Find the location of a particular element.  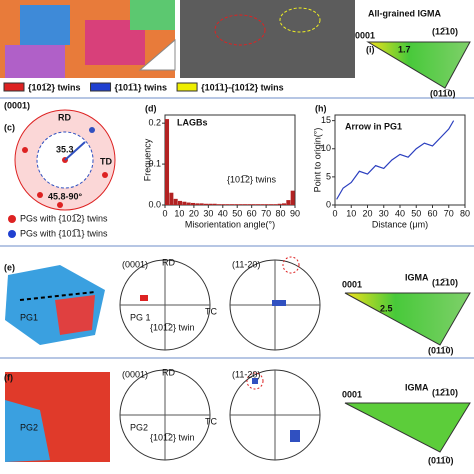

x-axis-label: Distance (μm) is located at coordinates (400, 224).